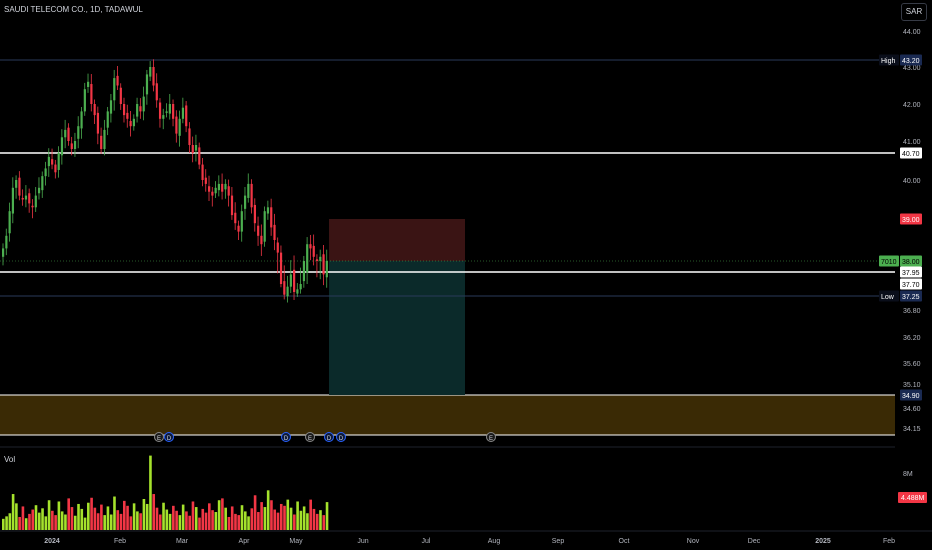 This screenshot has height=550, width=932. I want to click on price-tick: 36.80, so click(912, 311).